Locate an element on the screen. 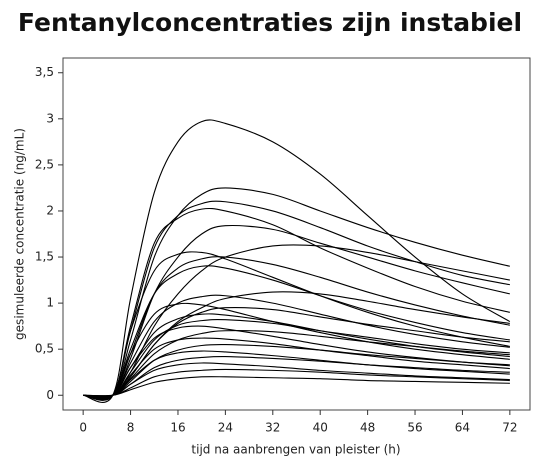 This screenshot has height=463, width=541. x-axis-label: tijd na aanbrengen van pleister (h) is located at coordinates (295, 450).